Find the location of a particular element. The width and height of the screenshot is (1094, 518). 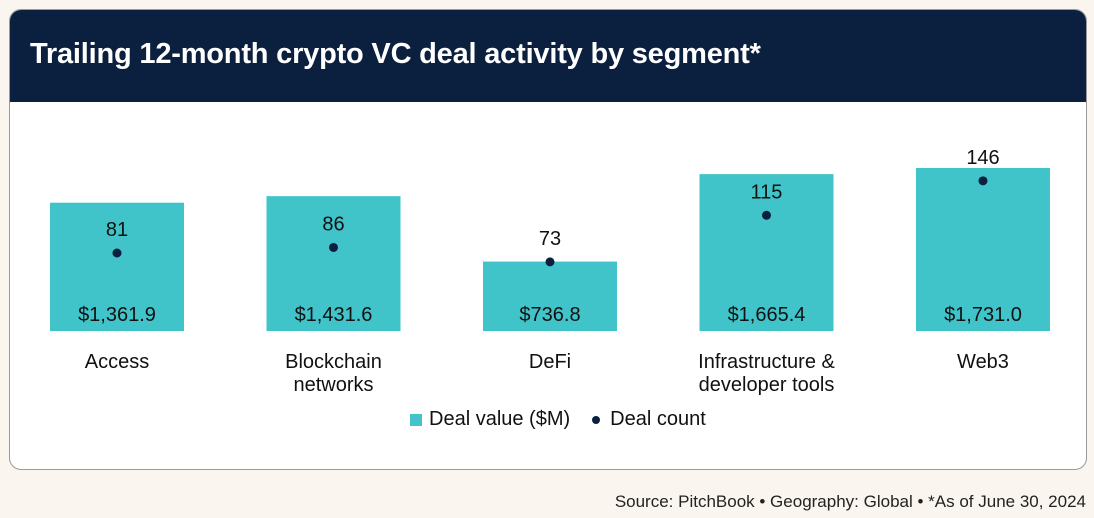

legend-label-deal-value: Deal value ($M) is located at coordinates (500, 419).